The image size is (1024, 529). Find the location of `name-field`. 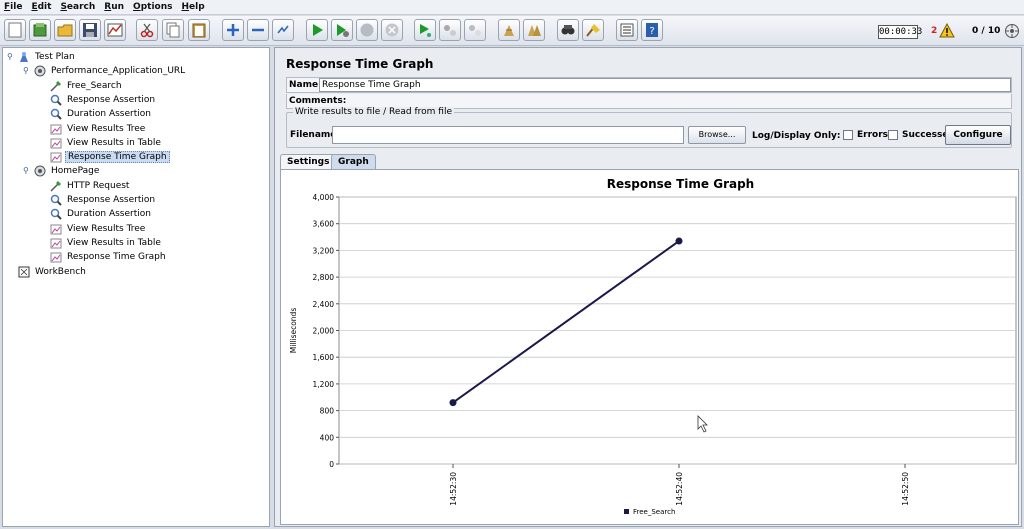

name-field is located at coordinates (665, 85).